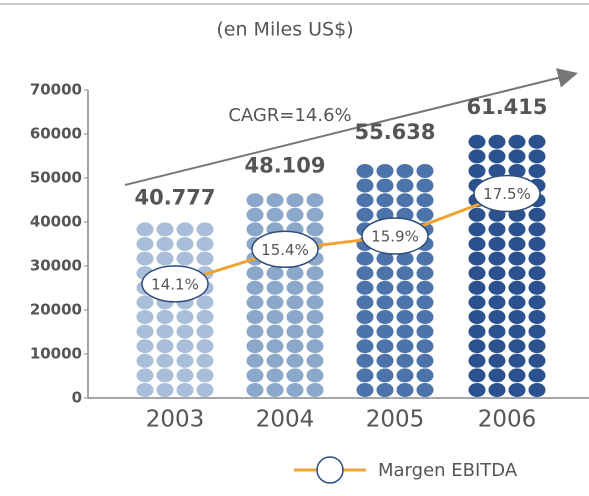 The image size is (589, 496). Describe the element at coordinates (394, 132) in the screenshot. I see `value-label: 55.638` at that location.